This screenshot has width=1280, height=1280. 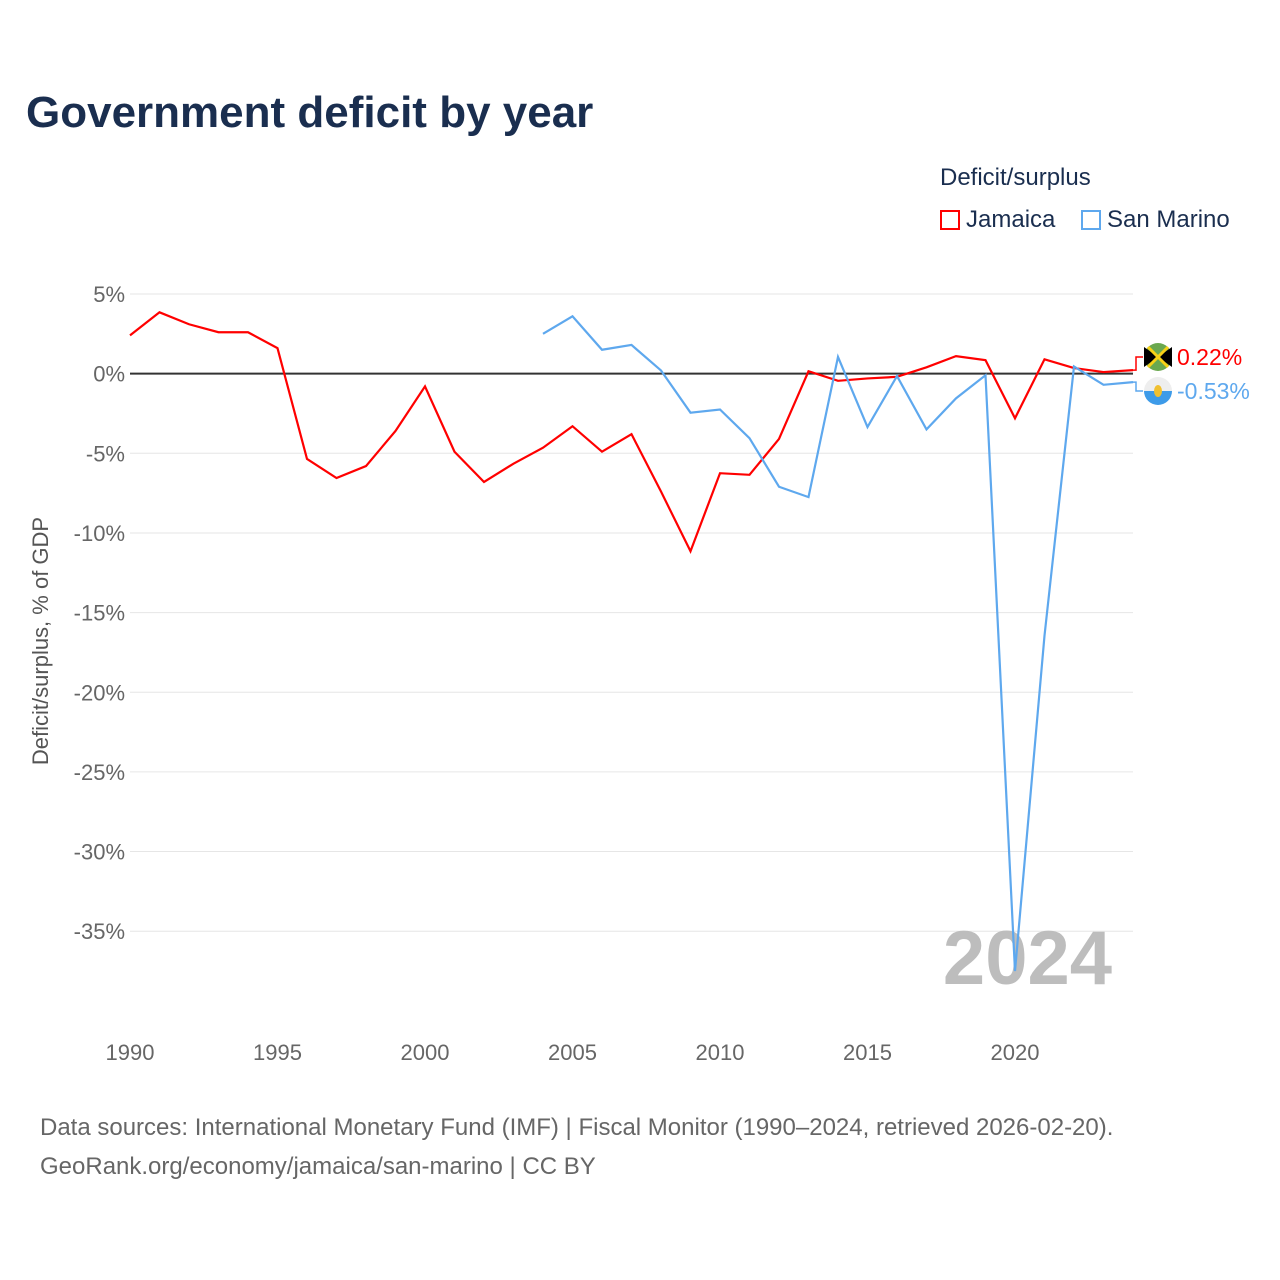 What do you see at coordinates (631, 433) in the screenshot?
I see `series-line-jamaica` at bounding box center [631, 433].